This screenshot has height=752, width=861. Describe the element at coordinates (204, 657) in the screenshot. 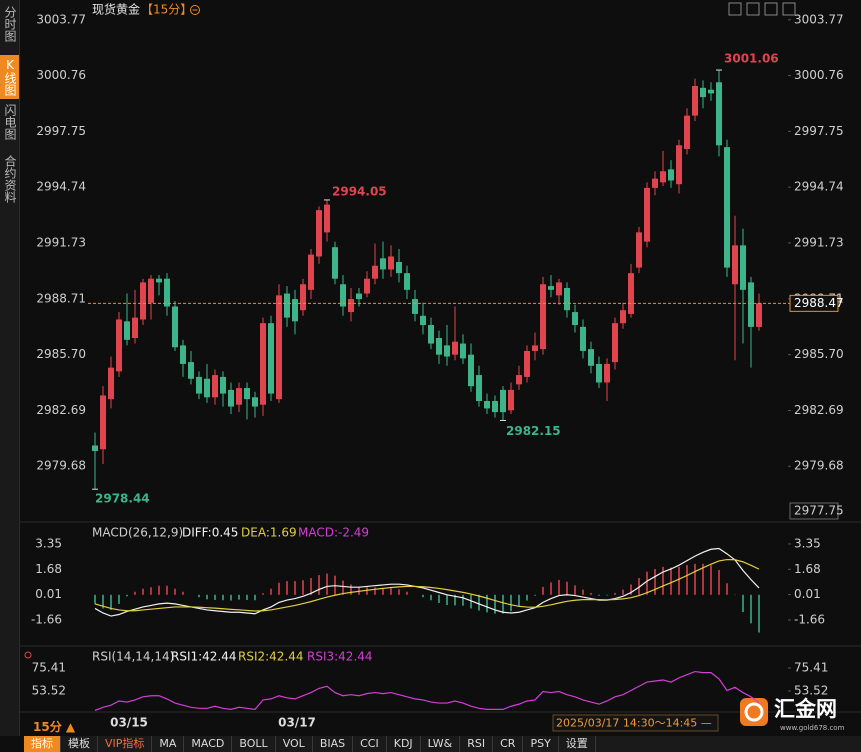

I see `legend-entry: RSI1:42.44` at that location.